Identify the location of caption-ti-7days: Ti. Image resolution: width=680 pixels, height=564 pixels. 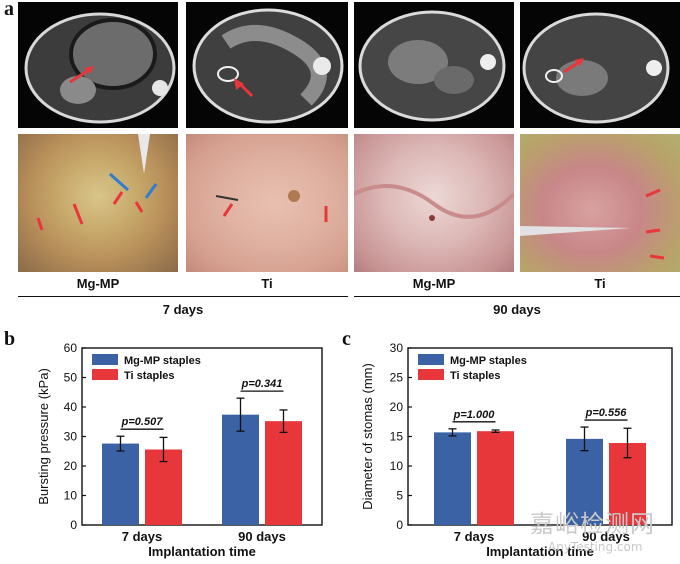
(267, 283).